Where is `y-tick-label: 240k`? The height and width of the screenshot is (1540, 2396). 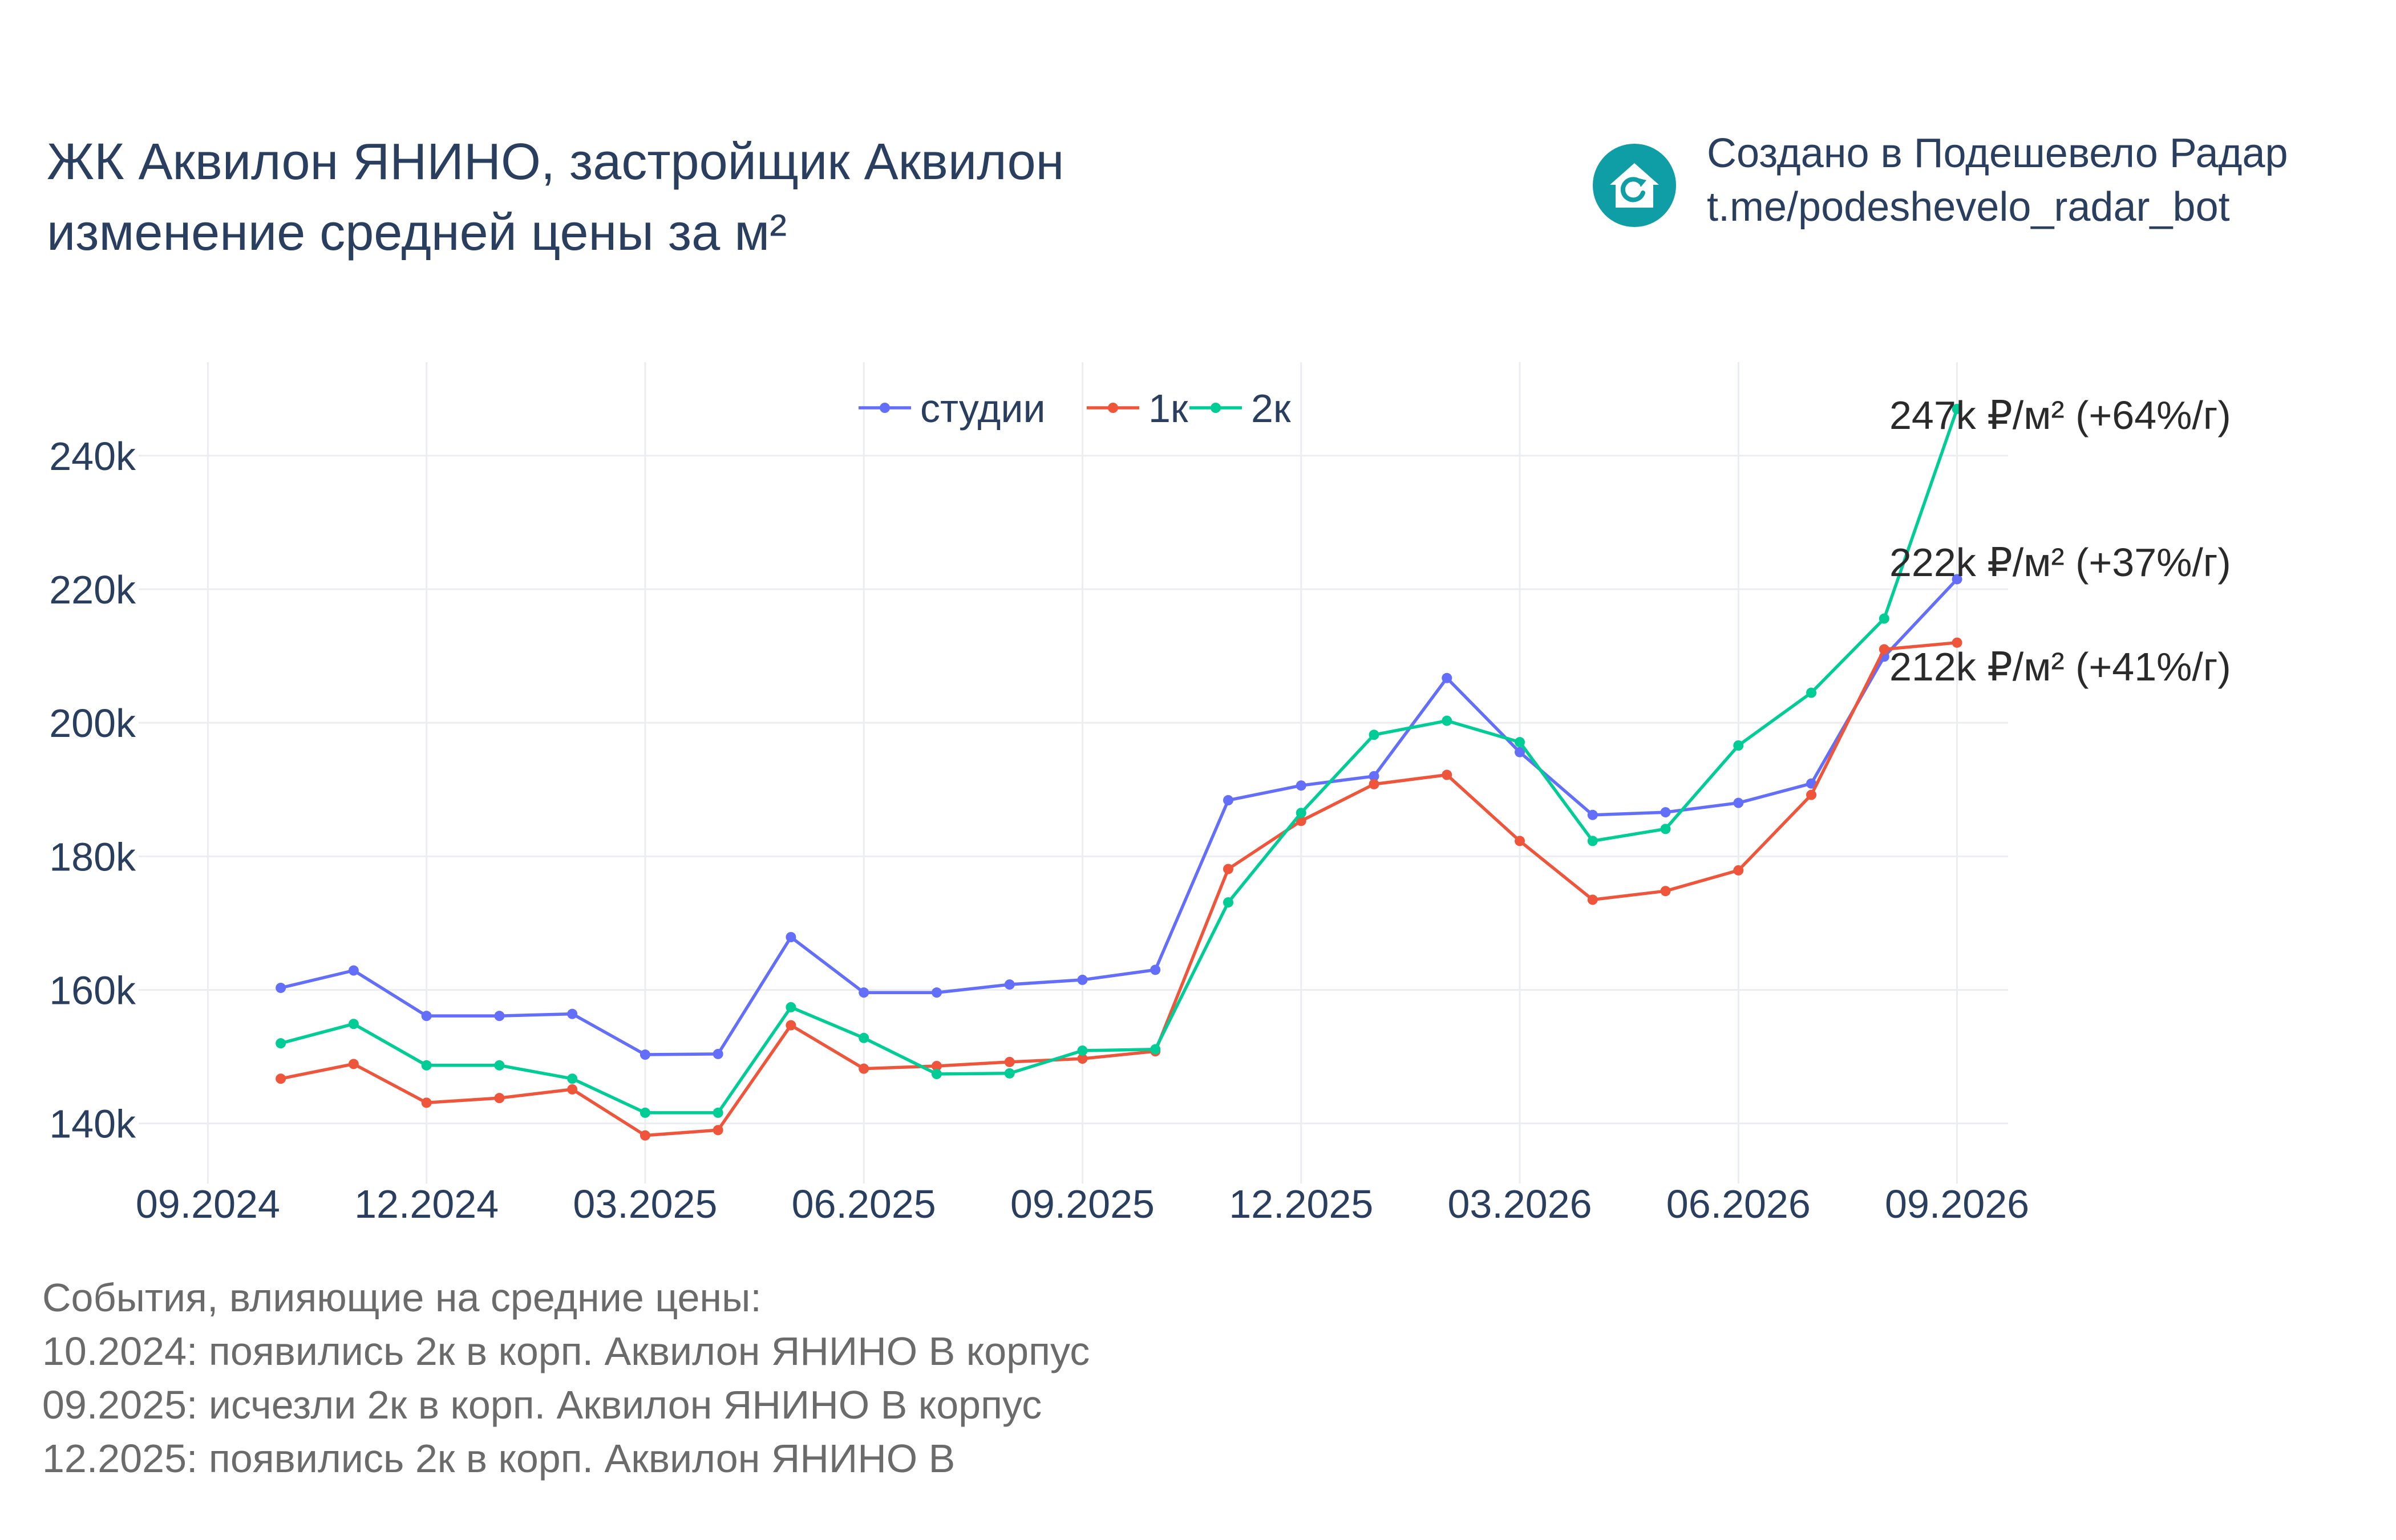
y-tick-label: 240k is located at coordinates (92, 457).